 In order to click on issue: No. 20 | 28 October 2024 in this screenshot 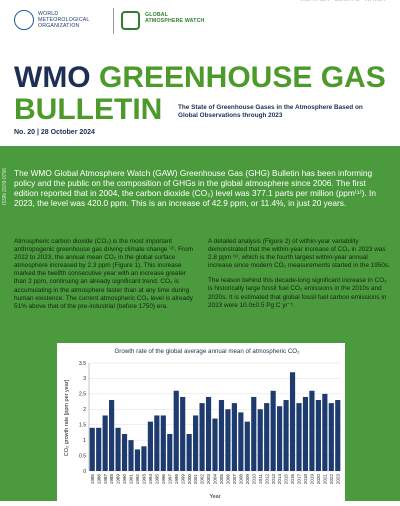, I will do `click(54, 132)`.